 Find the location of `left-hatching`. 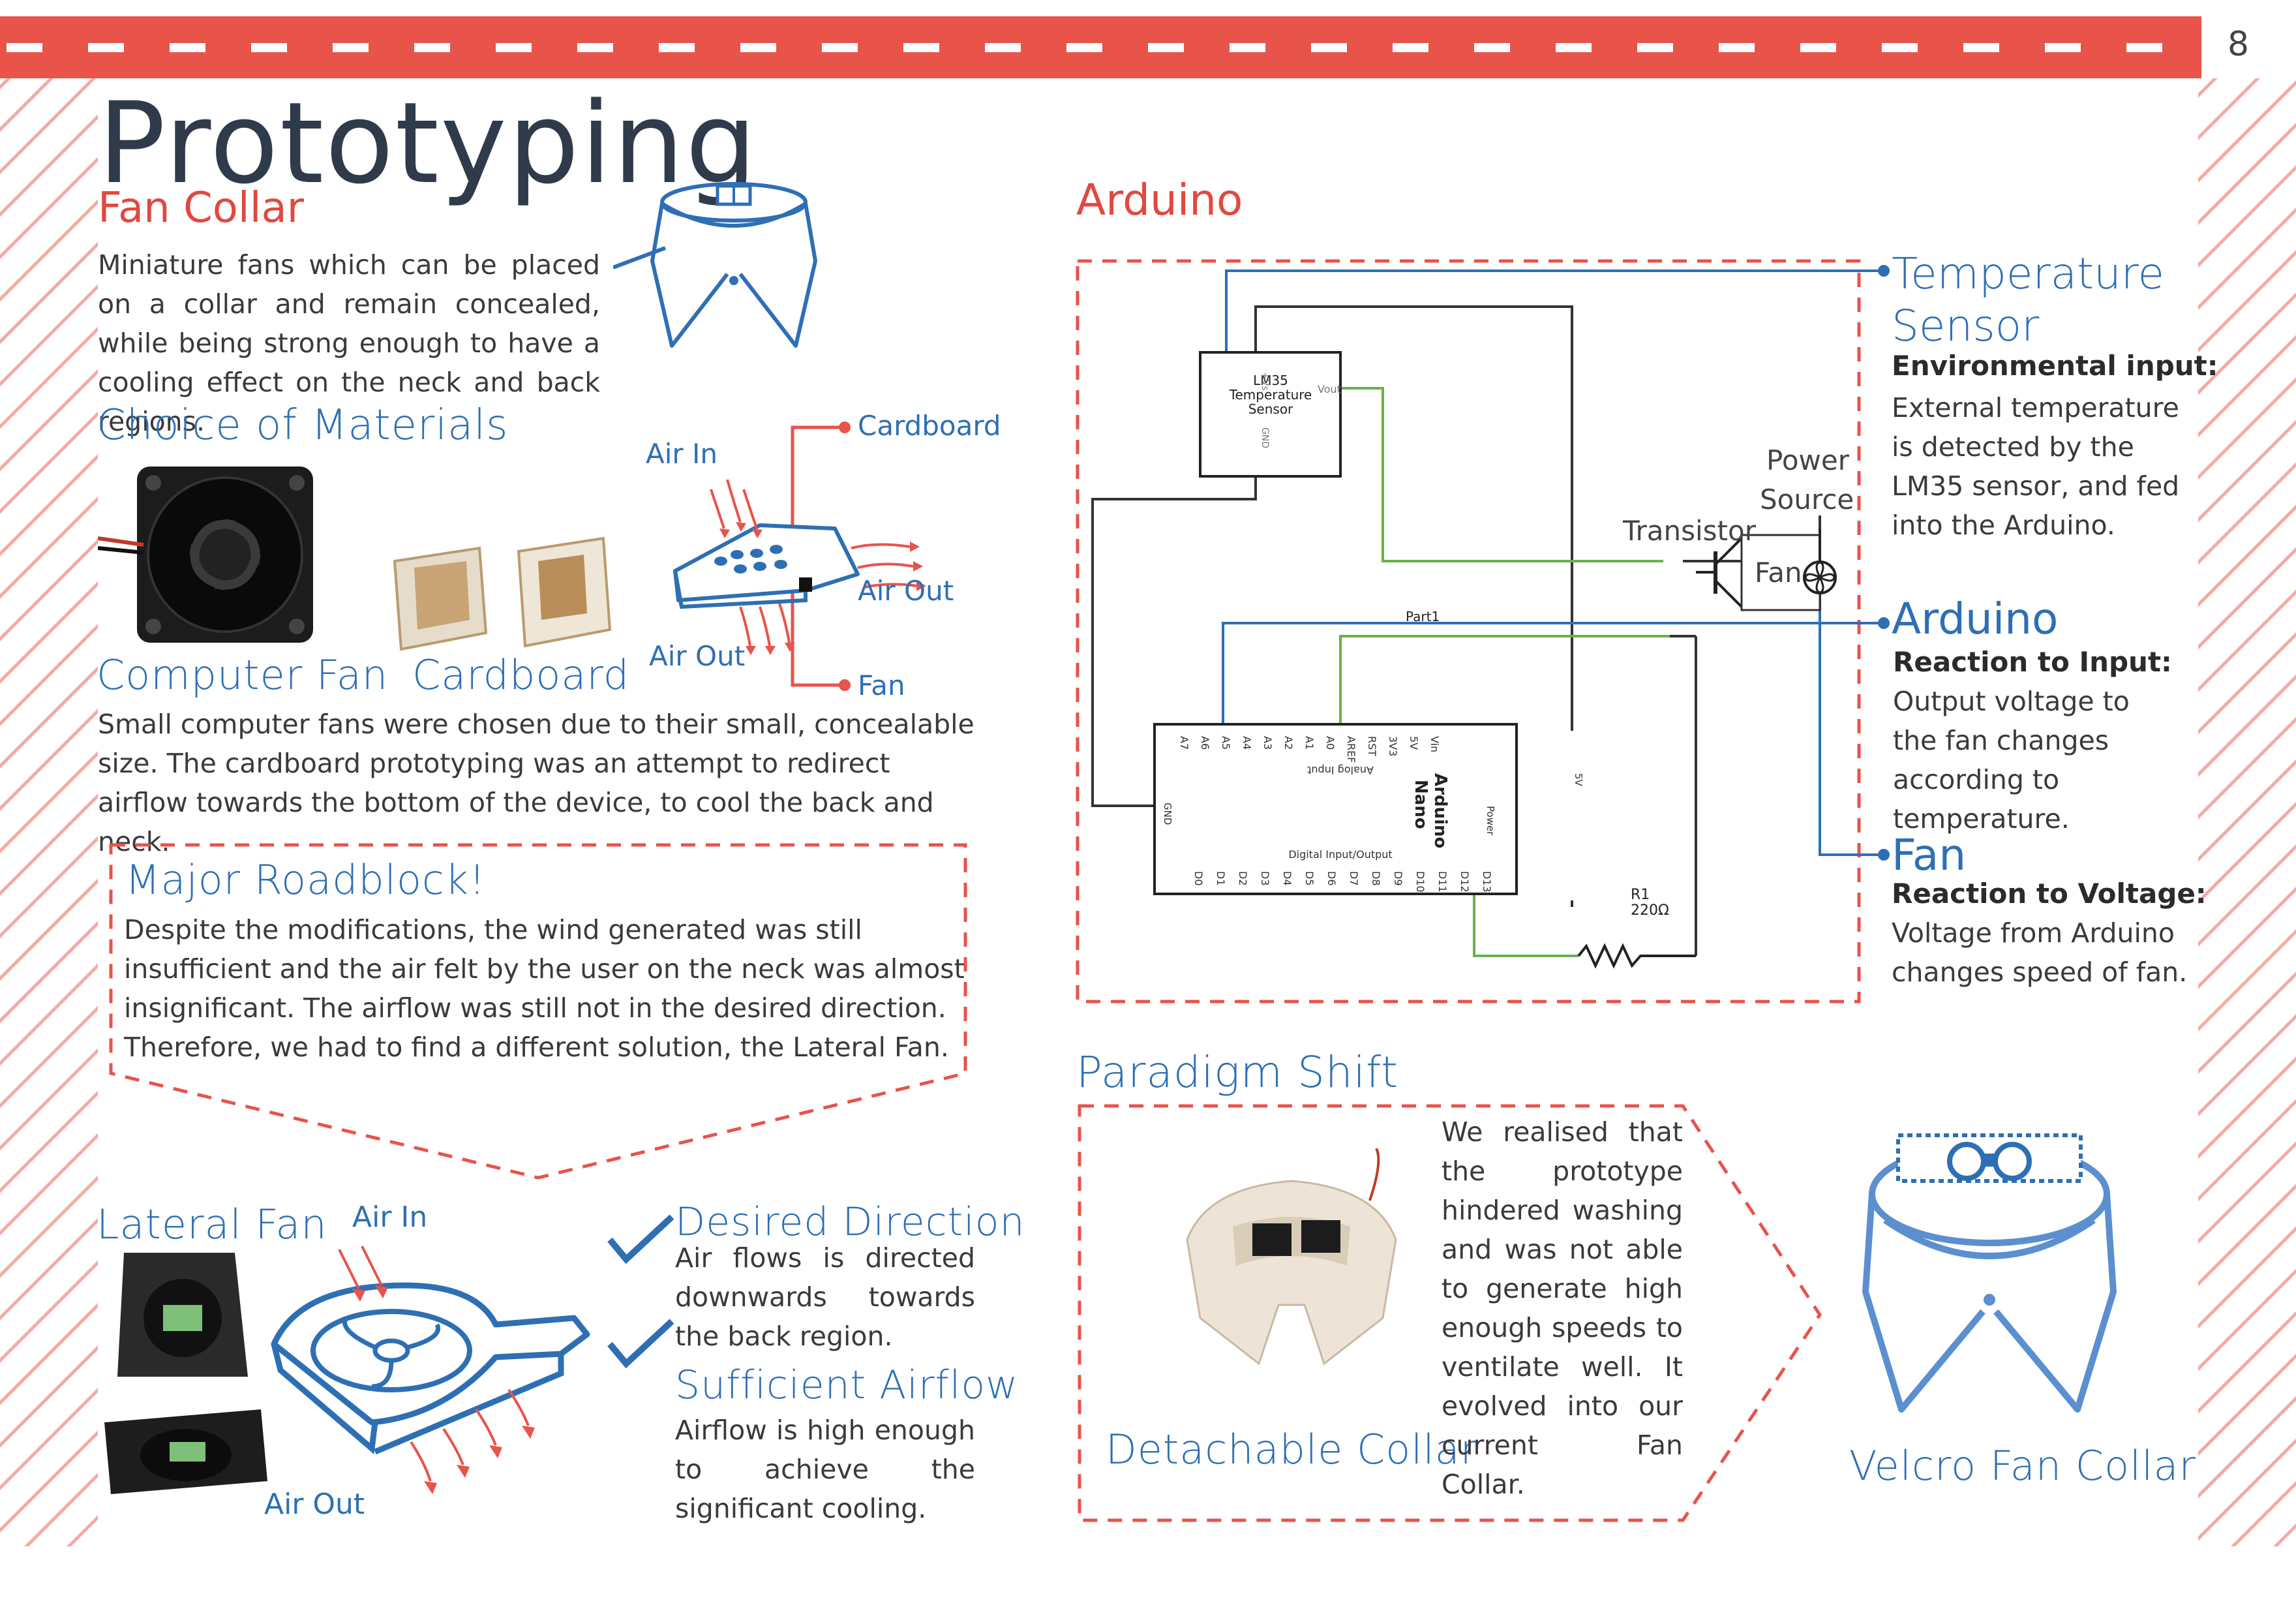

left-hatching is located at coordinates (49, 812).